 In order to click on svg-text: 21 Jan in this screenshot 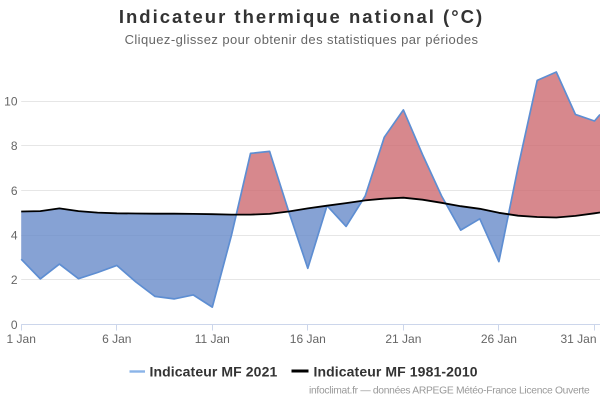, I will do `click(403, 339)`.